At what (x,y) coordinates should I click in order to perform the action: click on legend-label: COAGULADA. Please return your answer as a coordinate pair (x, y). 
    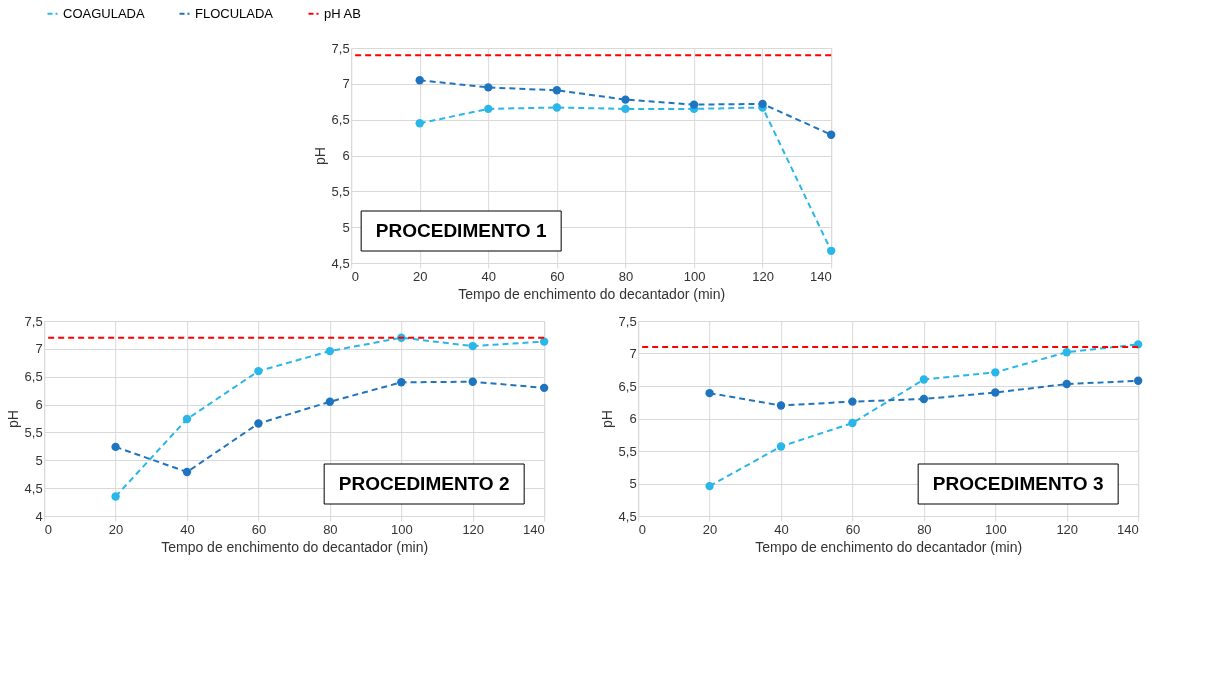
    Looking at the image, I should click on (104, 13).